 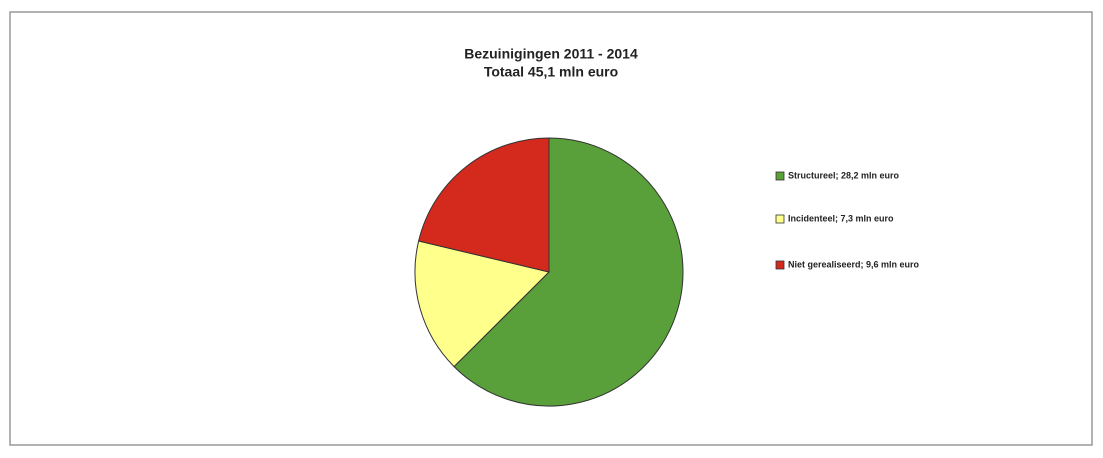 I want to click on chart-subtitle: Totaal 45,1 mln euro, so click(x=551, y=72).